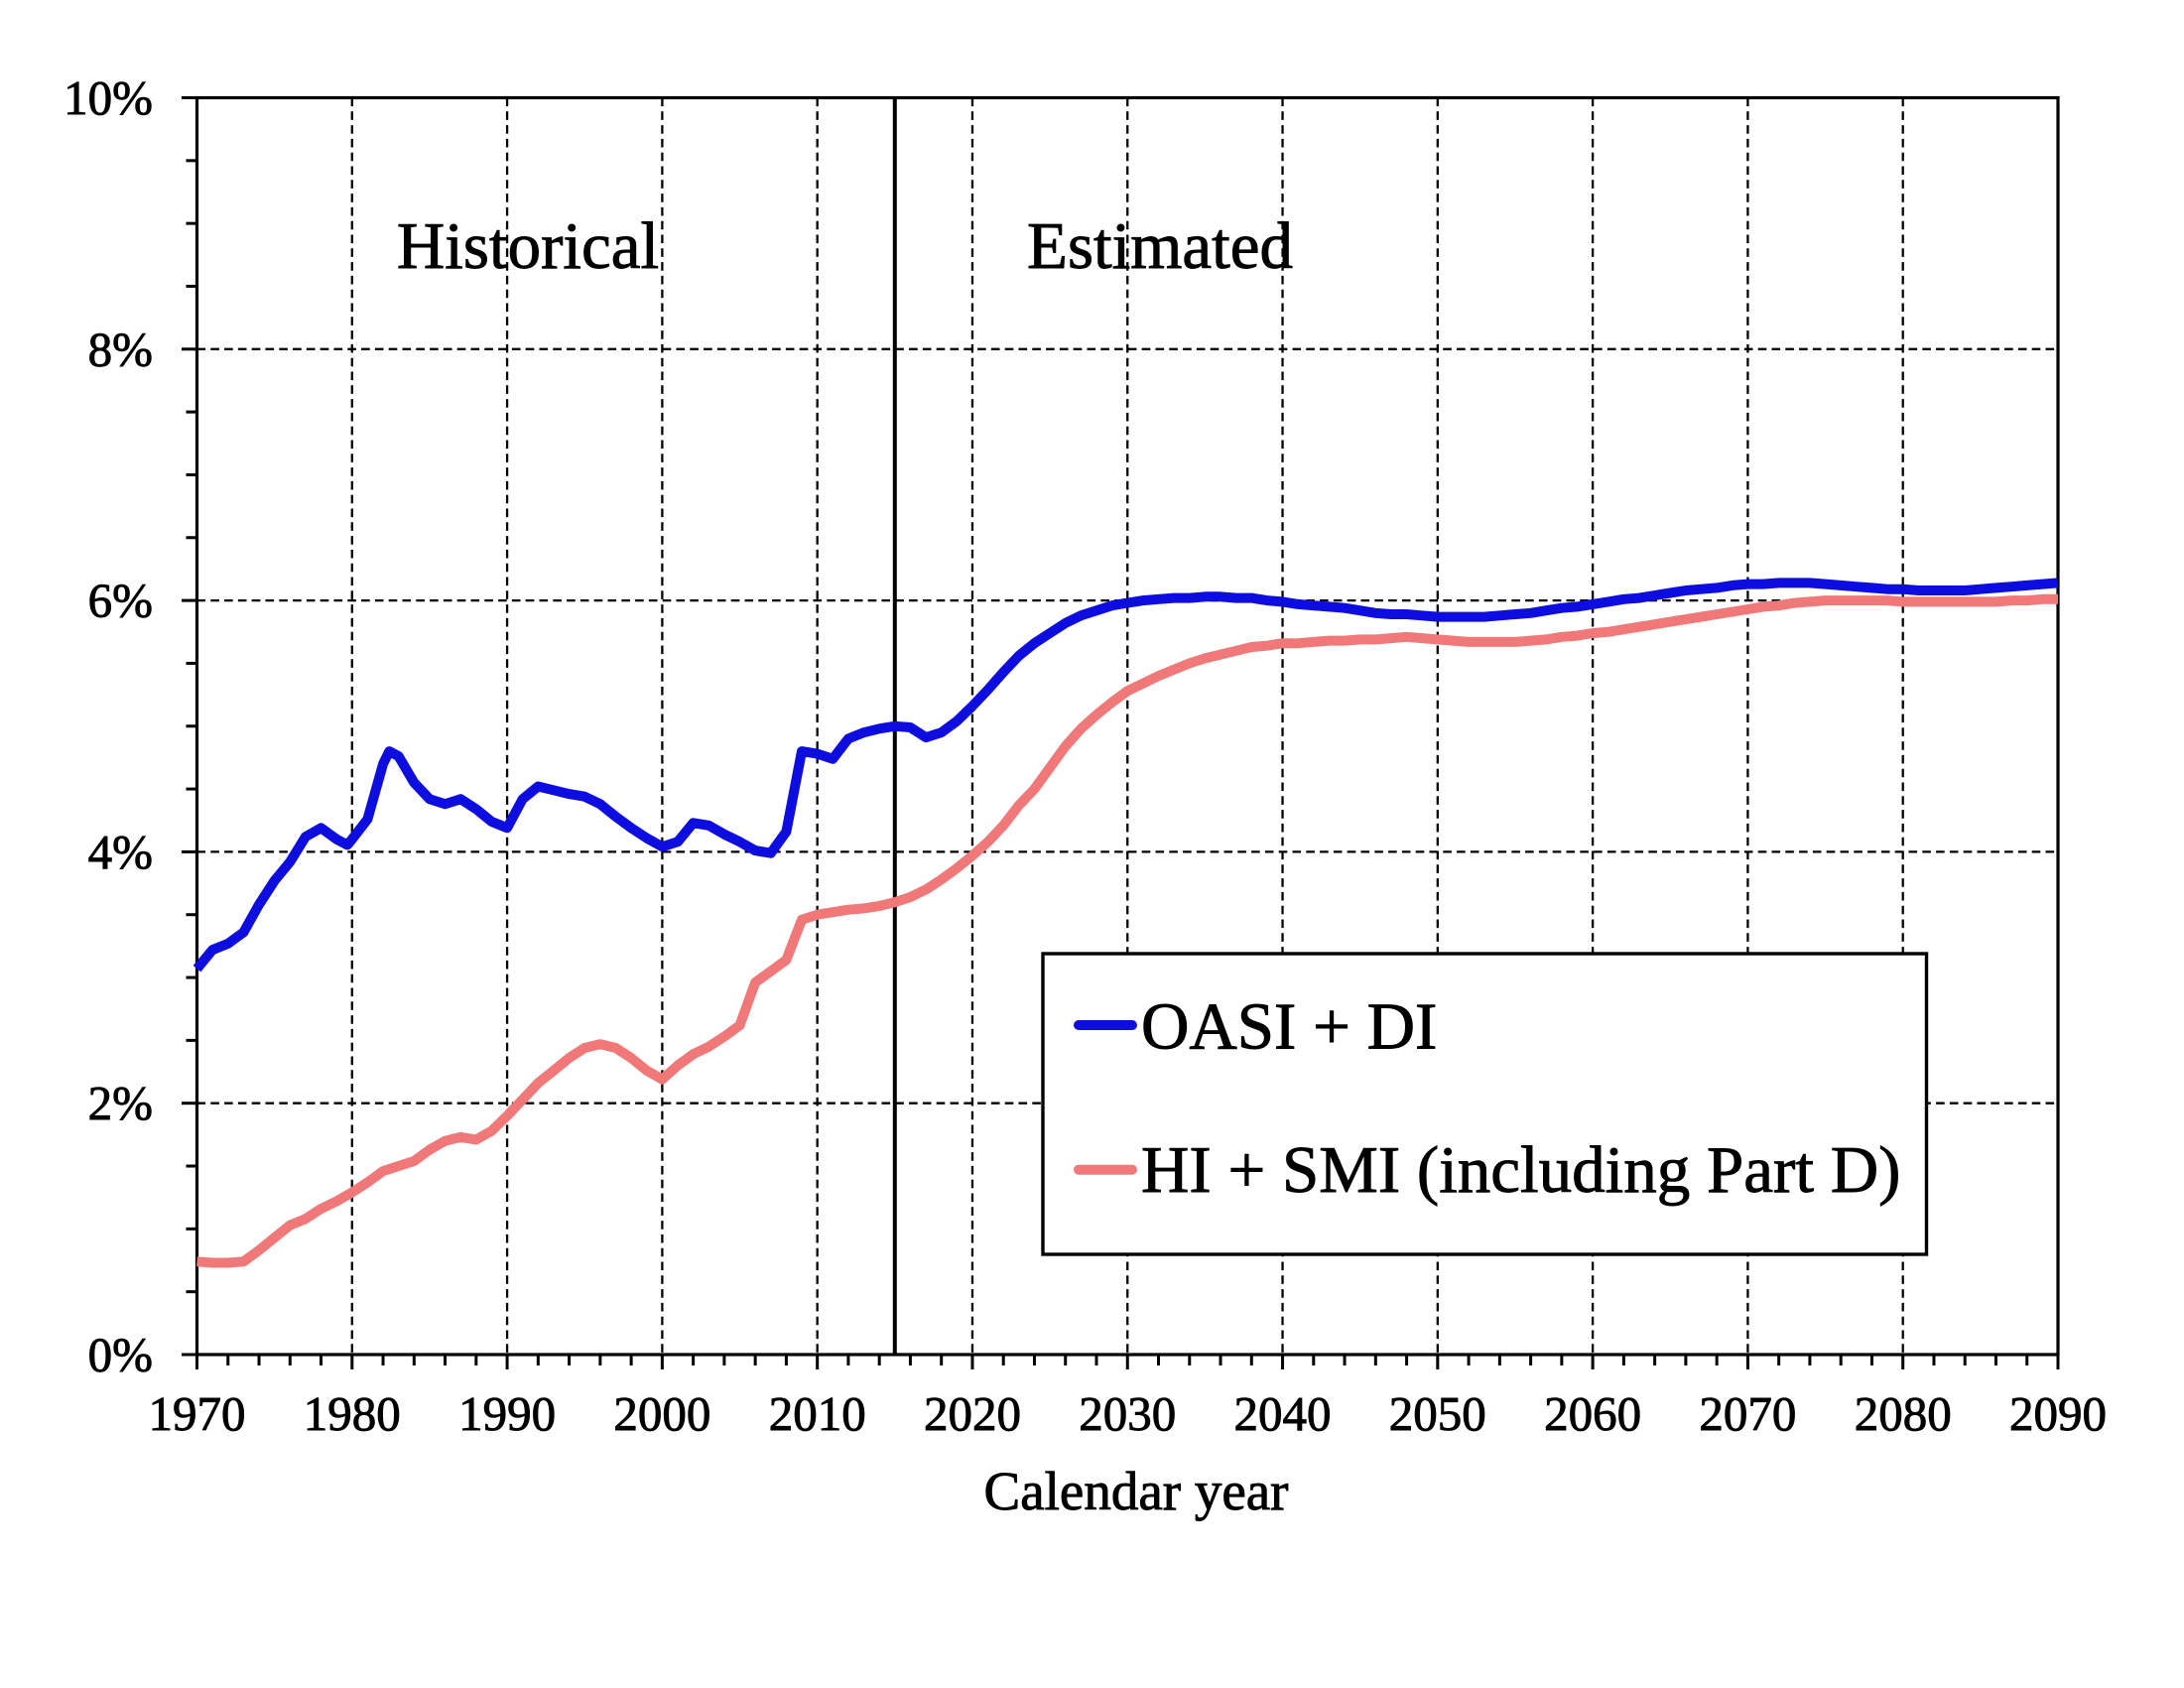 The height and width of the screenshot is (1688, 2184). Describe the element at coordinates (972, 1414) in the screenshot. I see `svg-text: 2020` at that location.